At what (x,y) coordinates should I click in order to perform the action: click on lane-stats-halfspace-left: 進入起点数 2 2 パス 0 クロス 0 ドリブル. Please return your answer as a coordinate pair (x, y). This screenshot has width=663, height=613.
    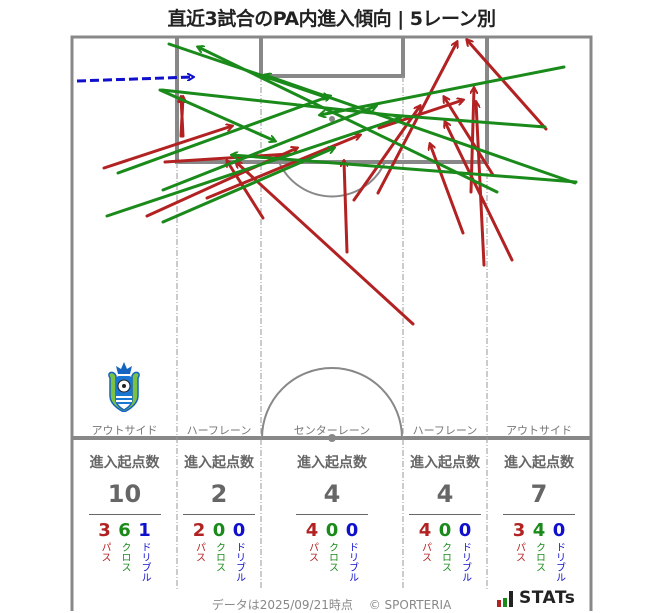
    Looking at the image, I should click on (219, 517).